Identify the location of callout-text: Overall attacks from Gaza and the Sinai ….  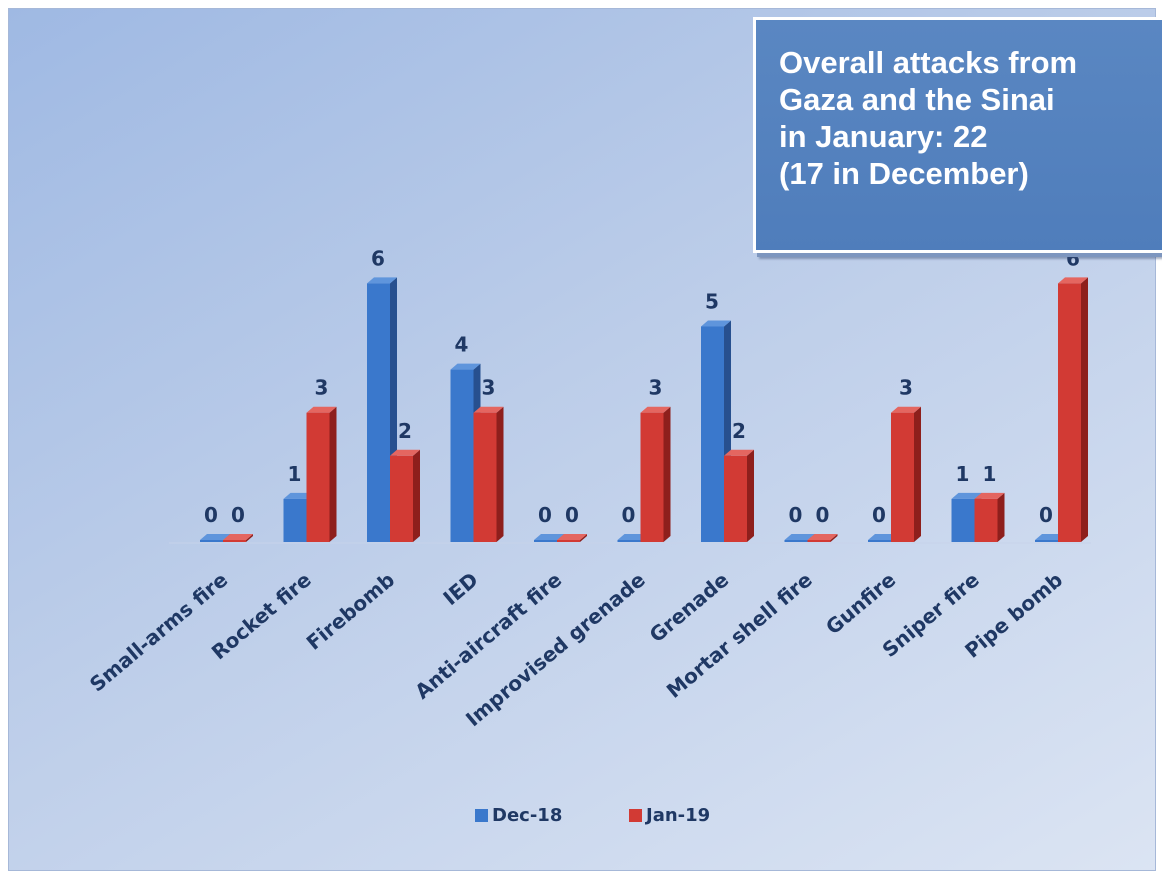
(928, 118).